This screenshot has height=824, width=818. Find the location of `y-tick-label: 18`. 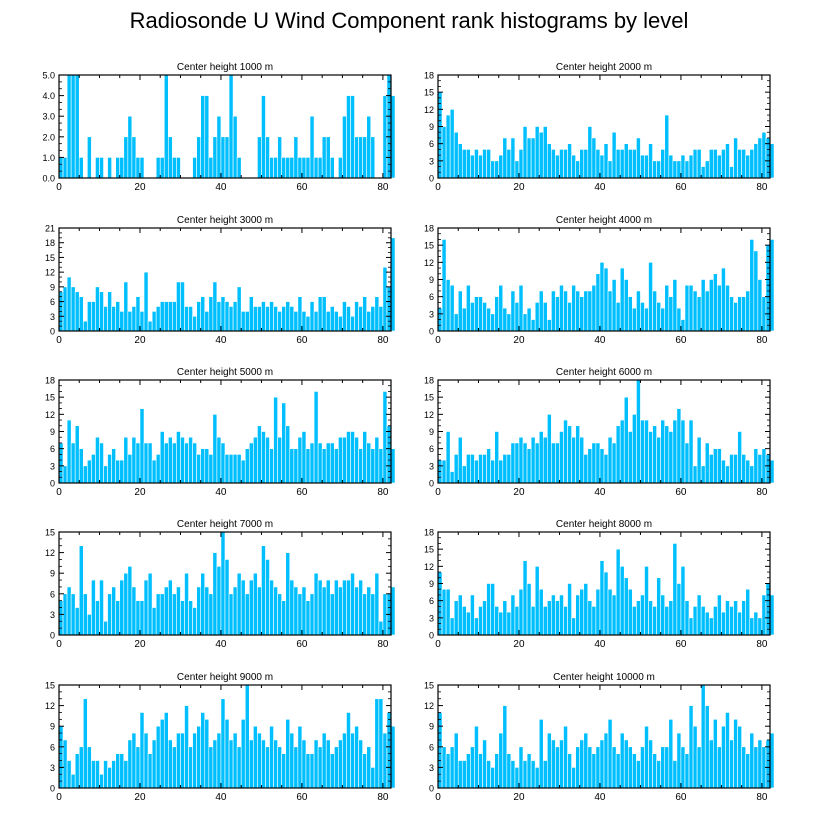

y-tick-label: 18 is located at coordinates (429, 533).